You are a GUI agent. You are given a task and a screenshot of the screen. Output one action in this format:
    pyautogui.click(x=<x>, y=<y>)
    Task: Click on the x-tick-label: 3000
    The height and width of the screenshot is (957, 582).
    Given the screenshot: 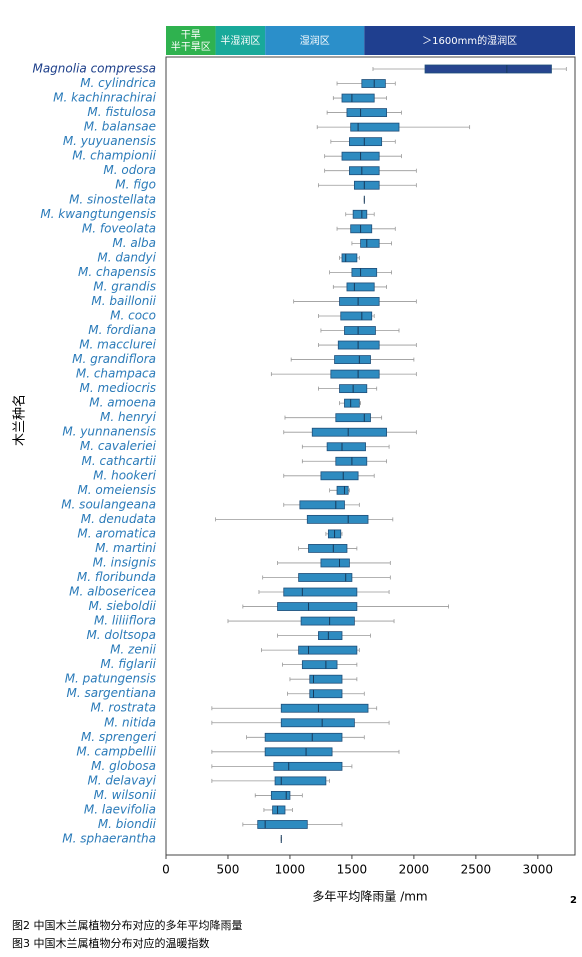 What is the action you would take?
    pyautogui.click(x=538, y=870)
    